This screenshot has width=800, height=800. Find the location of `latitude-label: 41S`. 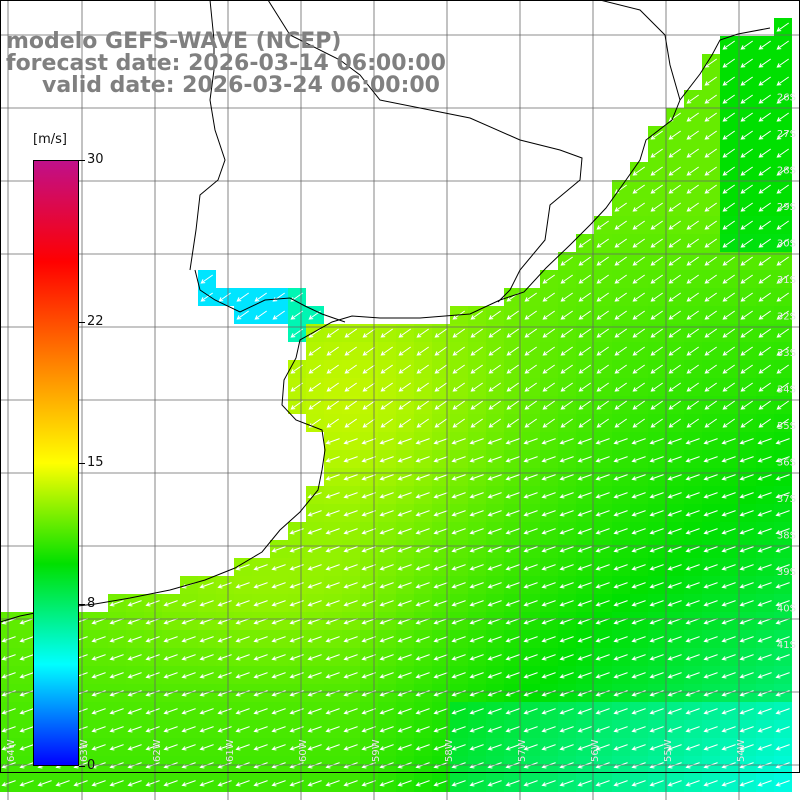

latitude-label: 41S is located at coordinates (786, 645).